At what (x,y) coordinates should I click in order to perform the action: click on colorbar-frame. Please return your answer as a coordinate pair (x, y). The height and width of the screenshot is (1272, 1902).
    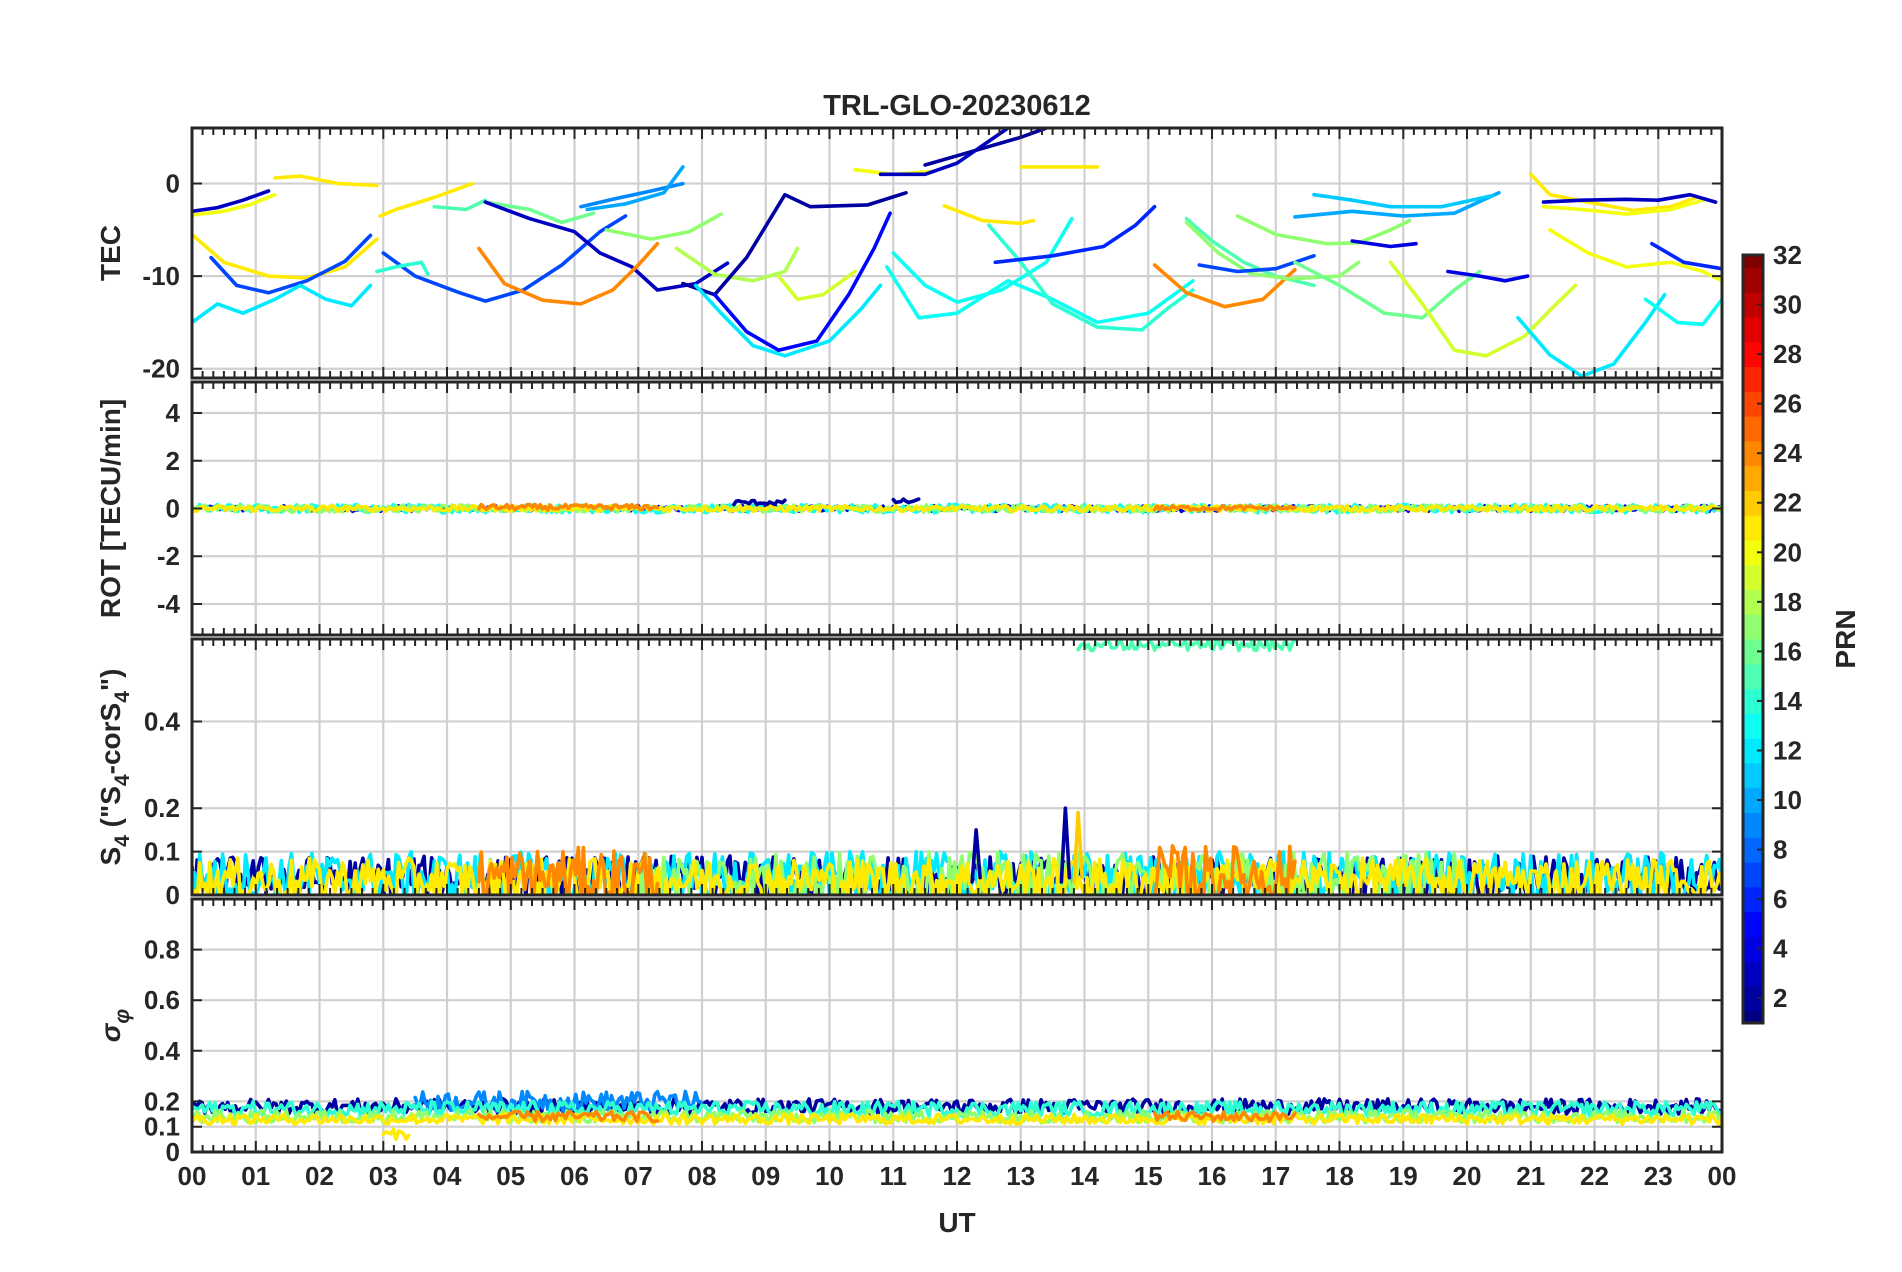
    Looking at the image, I should click on (1753, 639).